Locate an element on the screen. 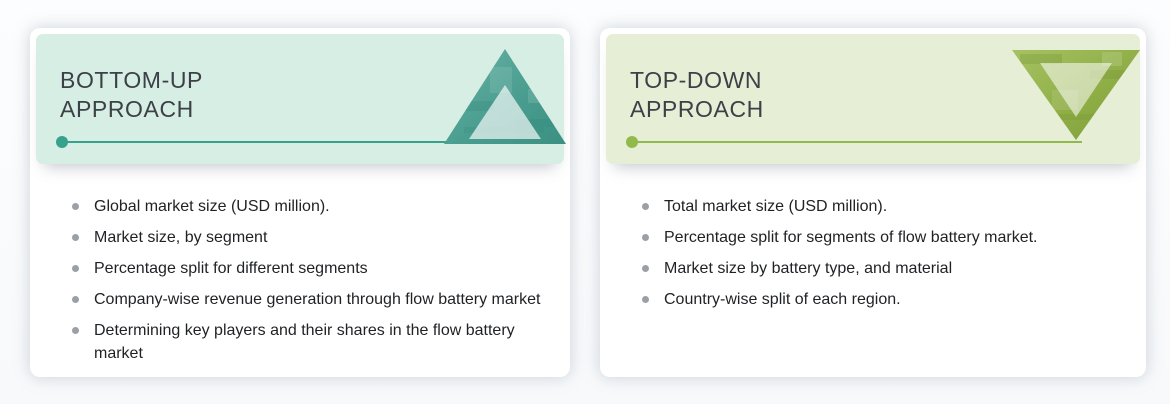  top-down-header: TOP-DOWN APPROACH is located at coordinates (873, 99).